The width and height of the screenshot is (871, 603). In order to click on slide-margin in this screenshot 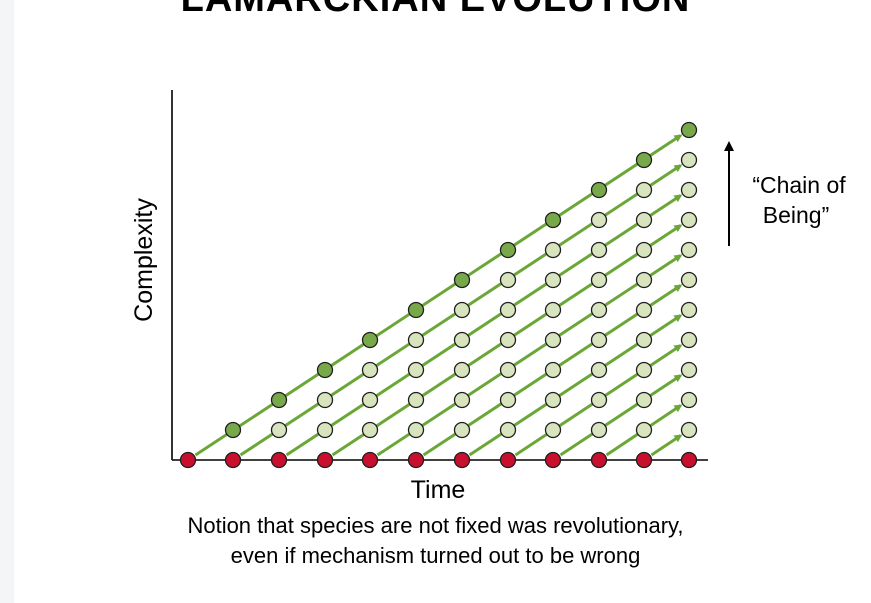, I will do `click(7, 301)`.